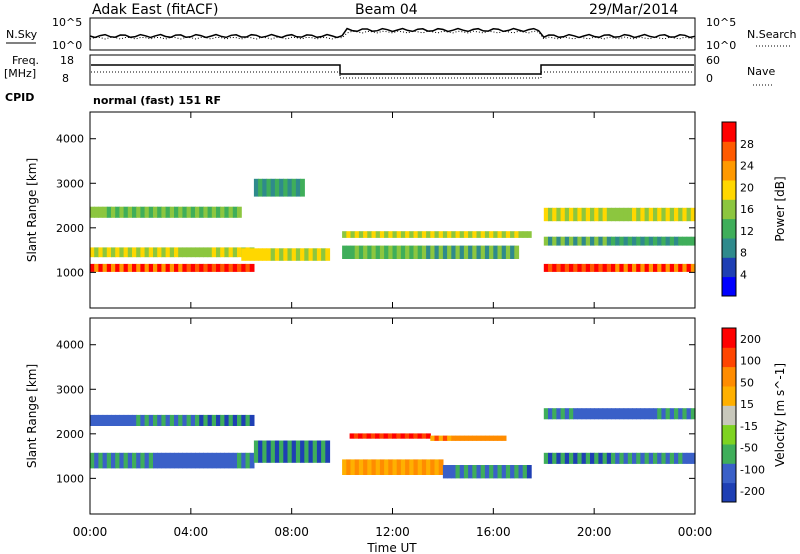 This screenshot has height=554, width=800. I want to click on noise-strip: N.Sky 10^5 10^0 10^5 10^0 N.Search, so click(401, 34).